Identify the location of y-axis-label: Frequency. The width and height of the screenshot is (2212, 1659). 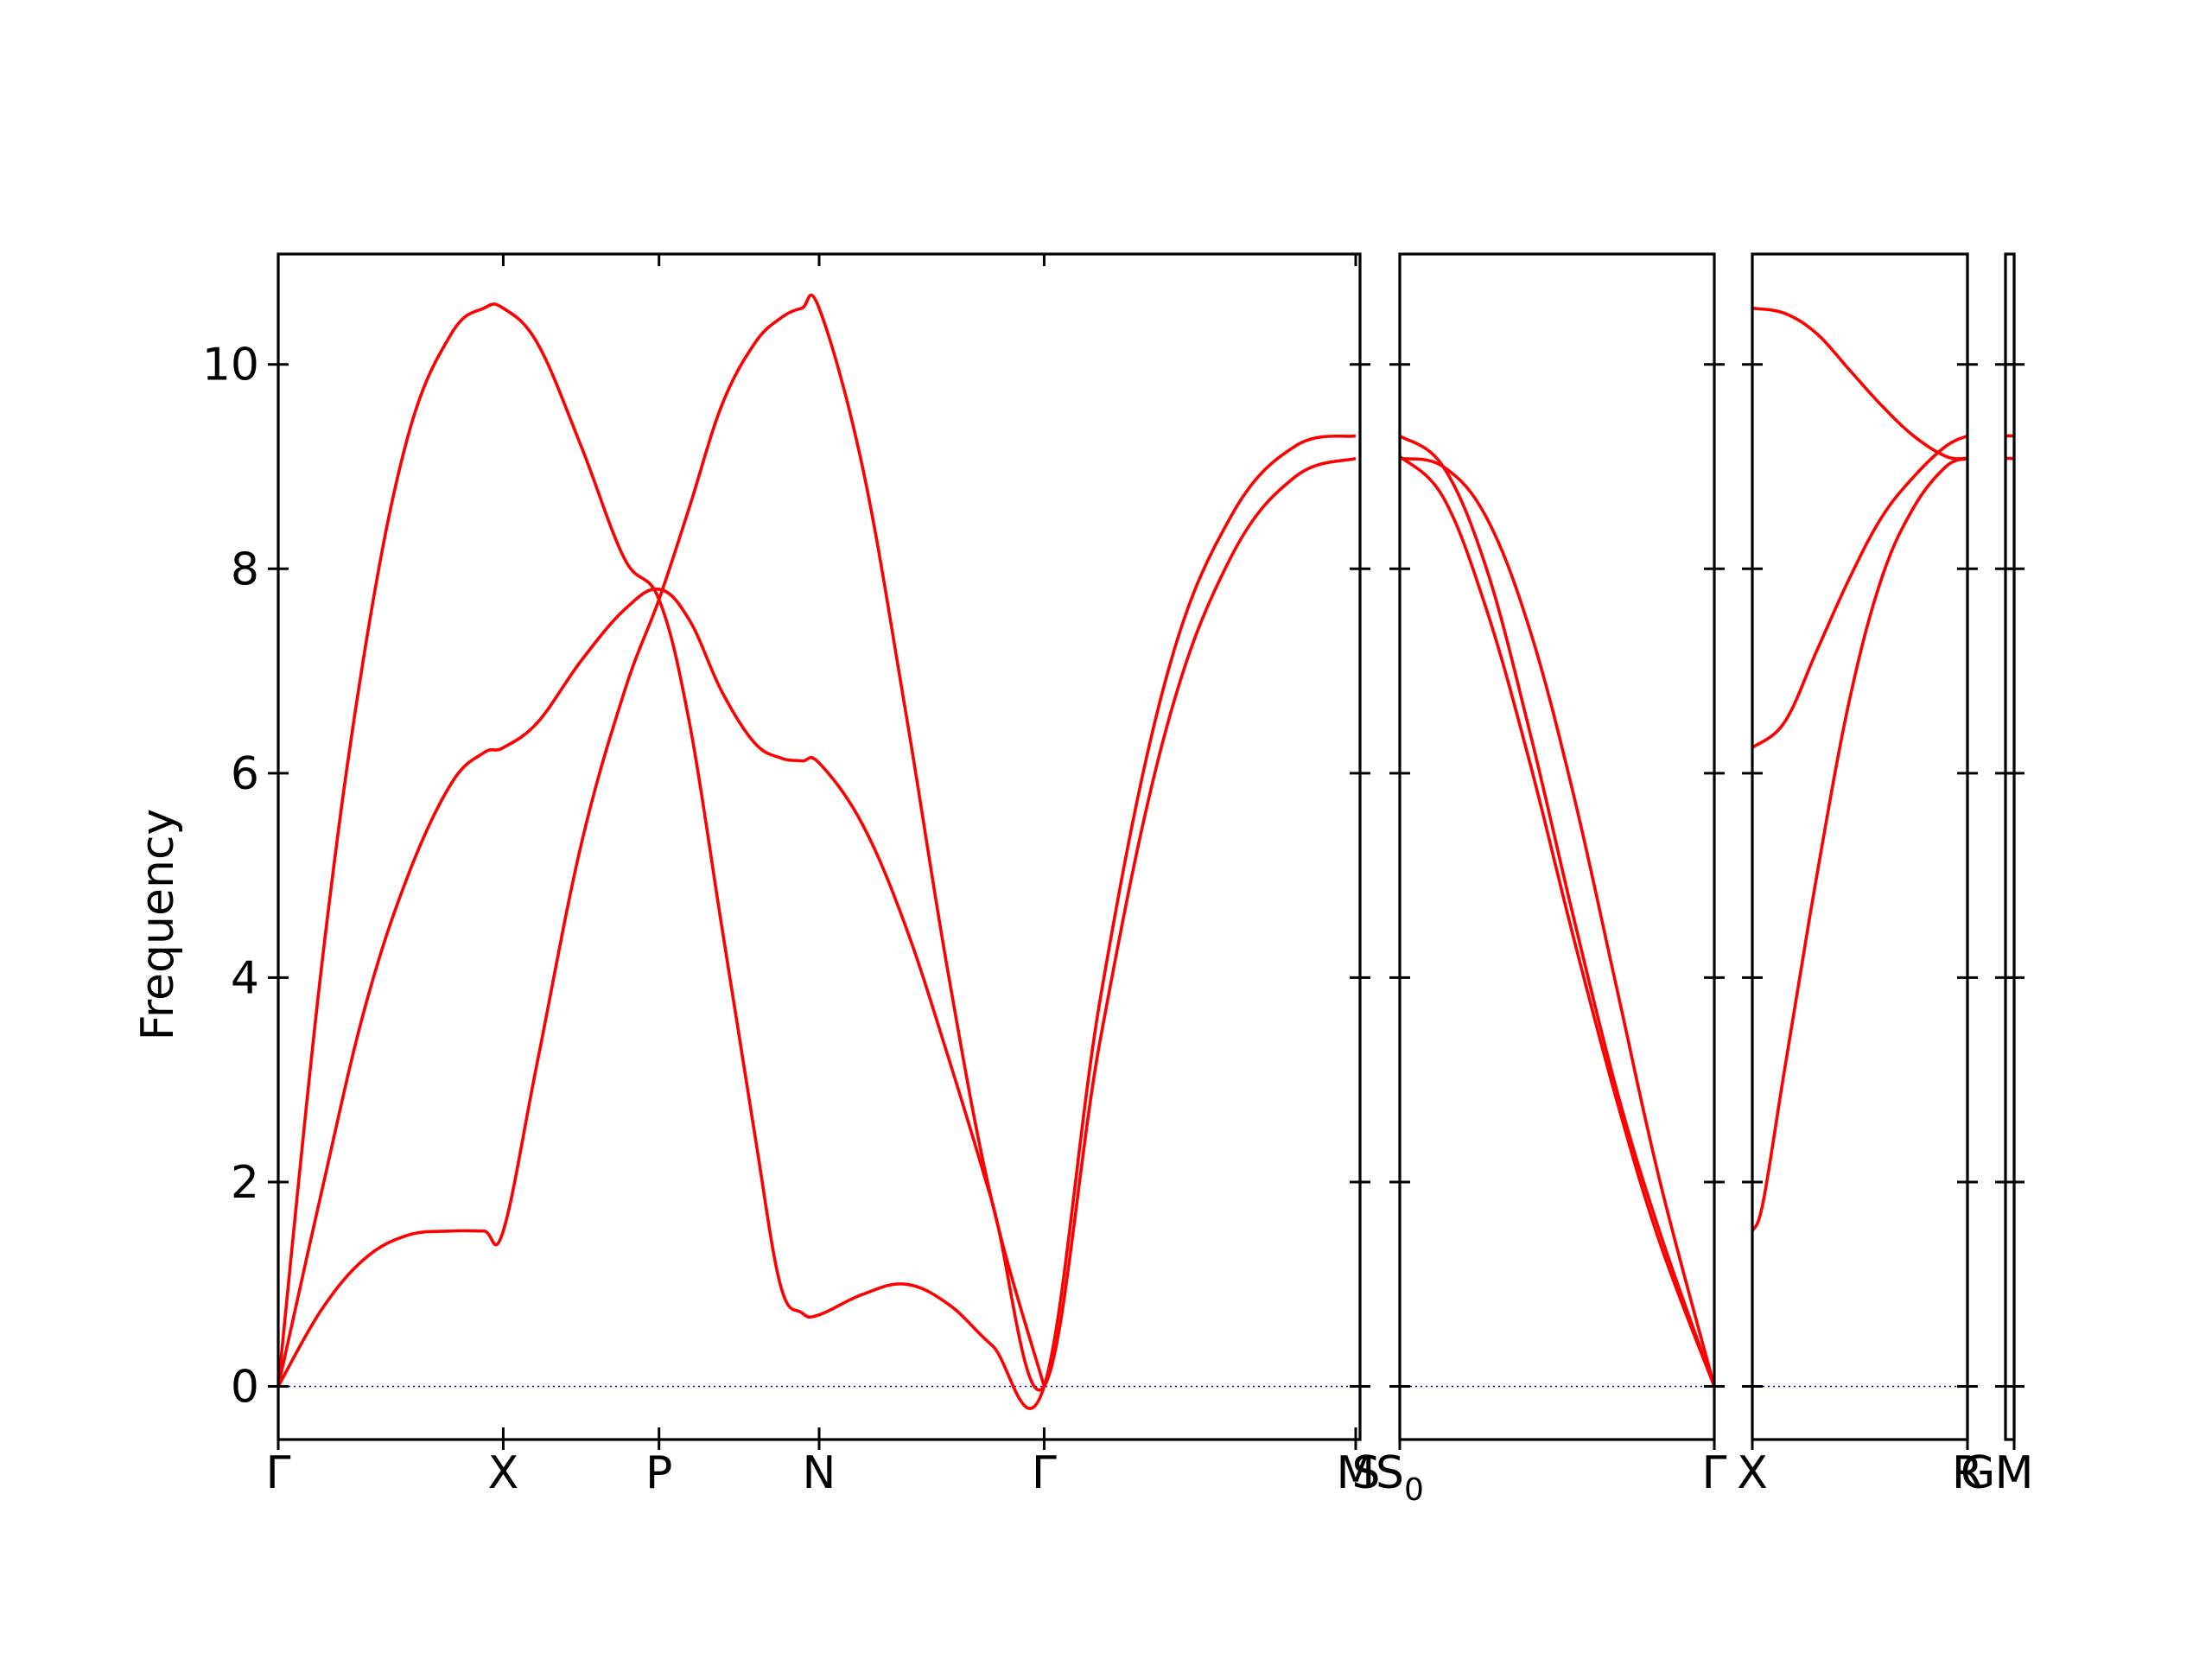
(158, 925).